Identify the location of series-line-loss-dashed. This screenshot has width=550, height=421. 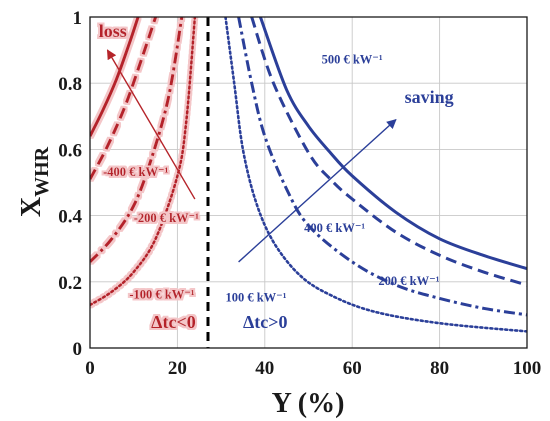
(124, 98).